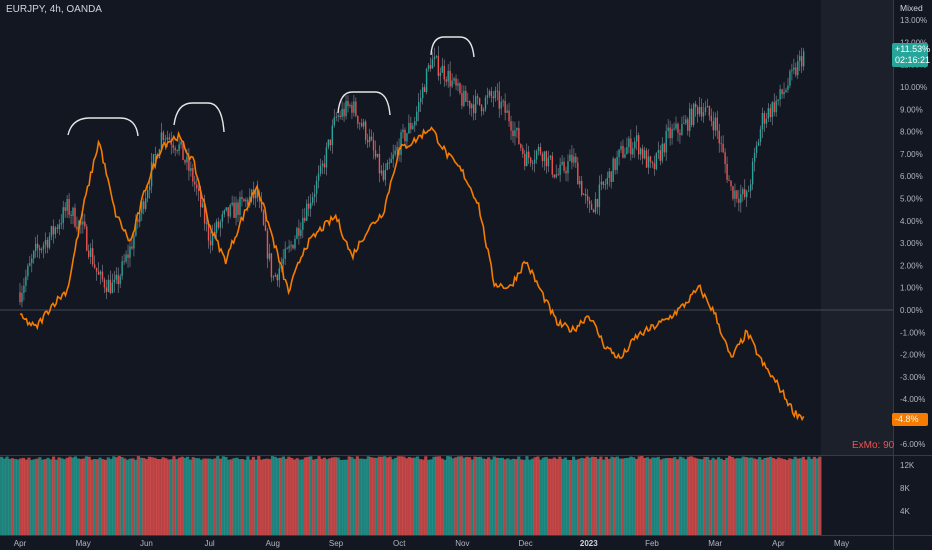 Image resolution: width=932 pixels, height=550 pixels. What do you see at coordinates (911, 176) in the screenshot?
I see `y-tick-label: 6.00%` at bounding box center [911, 176].